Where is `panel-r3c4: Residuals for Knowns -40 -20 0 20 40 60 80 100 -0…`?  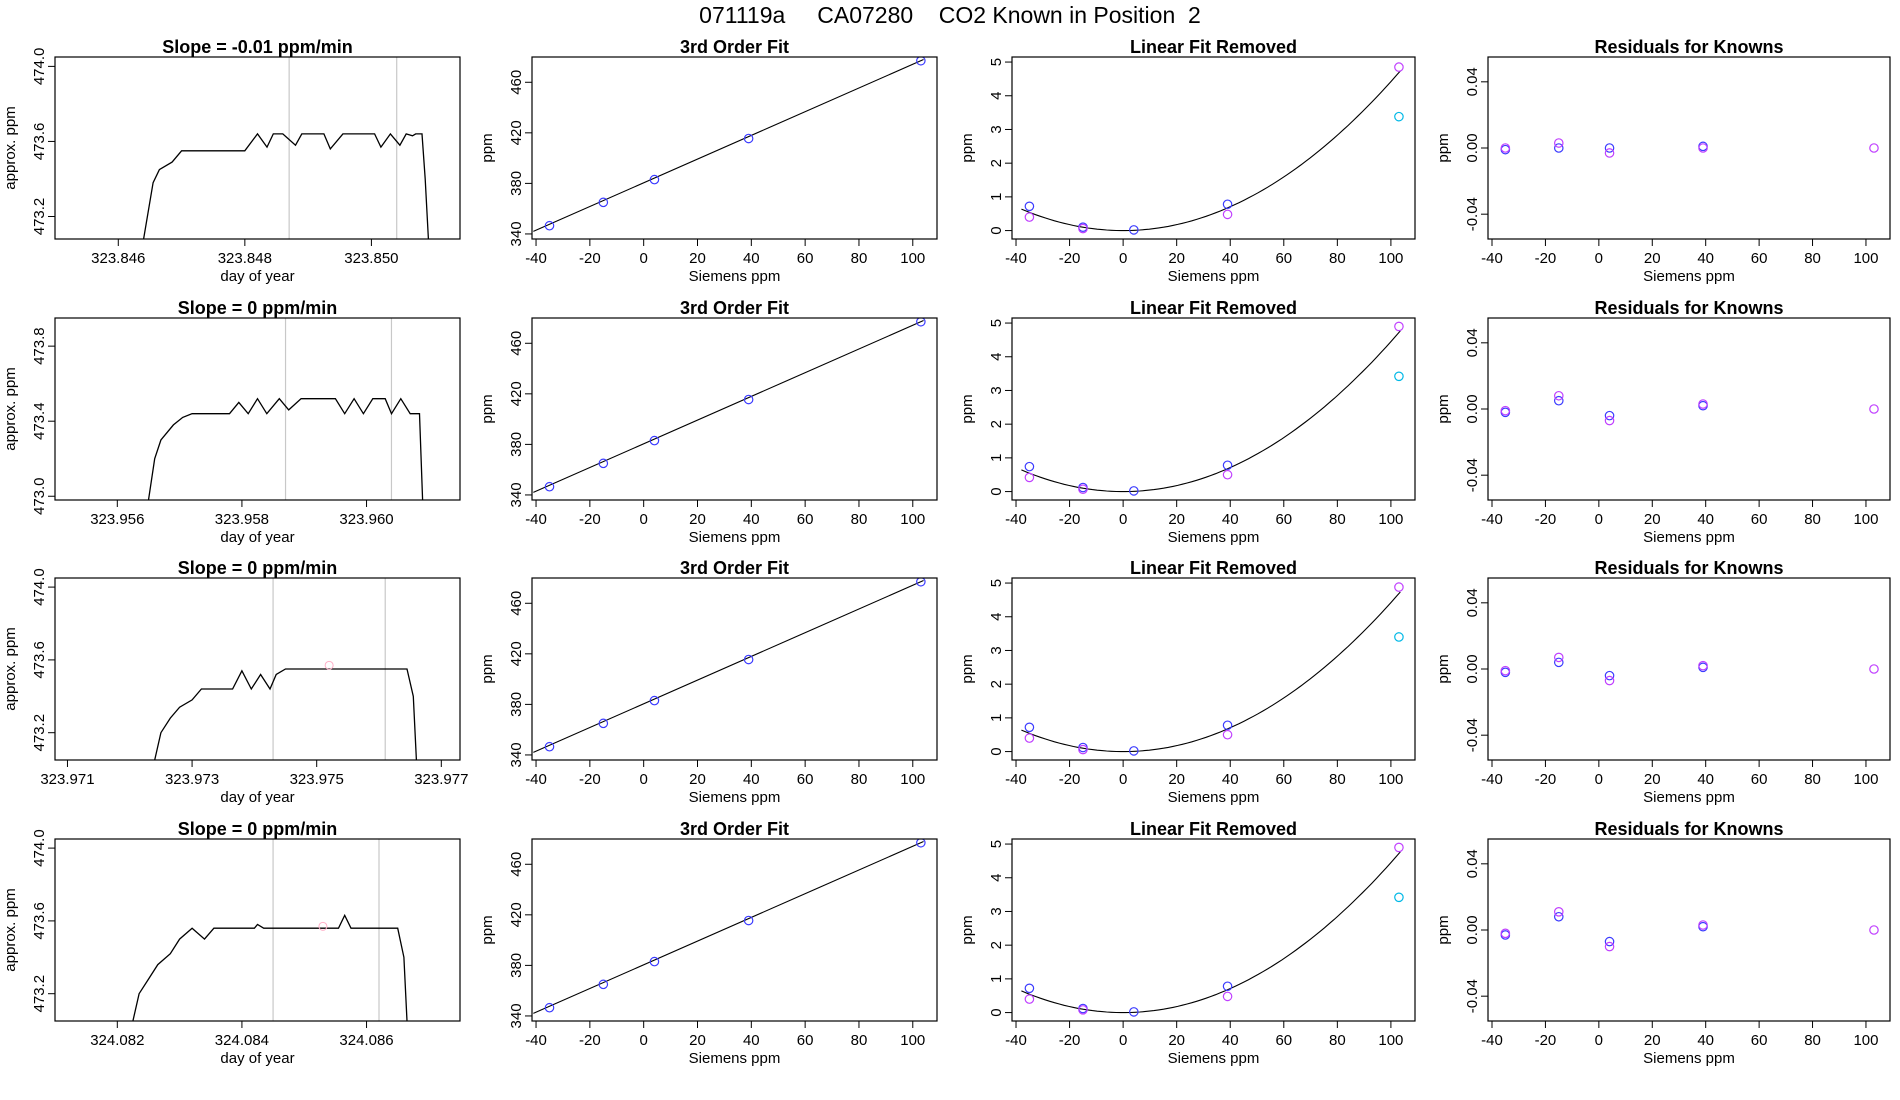 panel-r3c4: Residuals for Knowns -40 -20 0 20 40 60 80 100 -0… is located at coordinates (1663, 682).